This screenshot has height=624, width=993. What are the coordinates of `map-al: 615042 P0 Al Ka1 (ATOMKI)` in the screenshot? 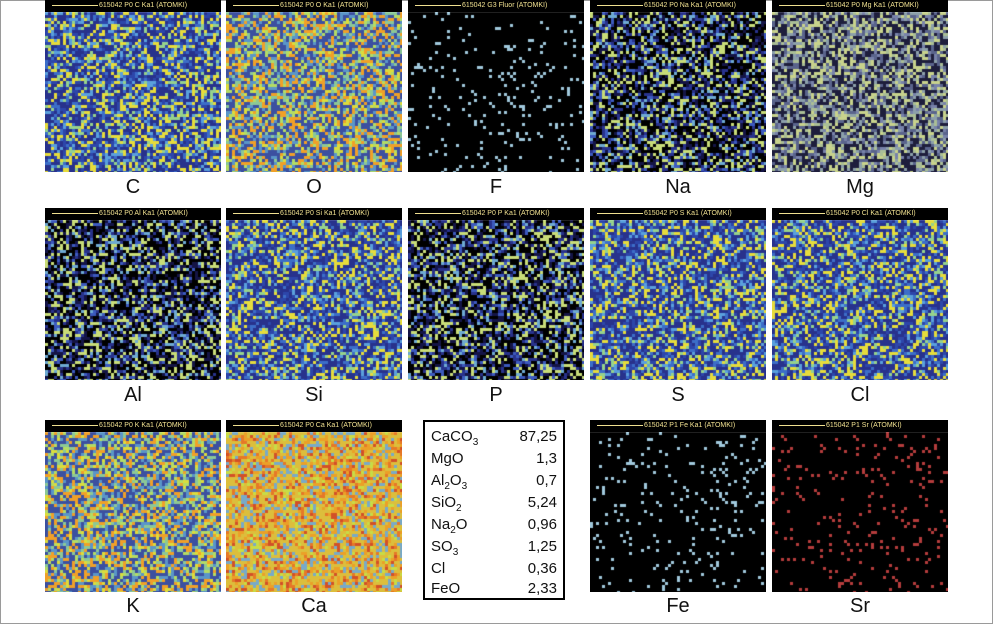 It's located at (133, 294).